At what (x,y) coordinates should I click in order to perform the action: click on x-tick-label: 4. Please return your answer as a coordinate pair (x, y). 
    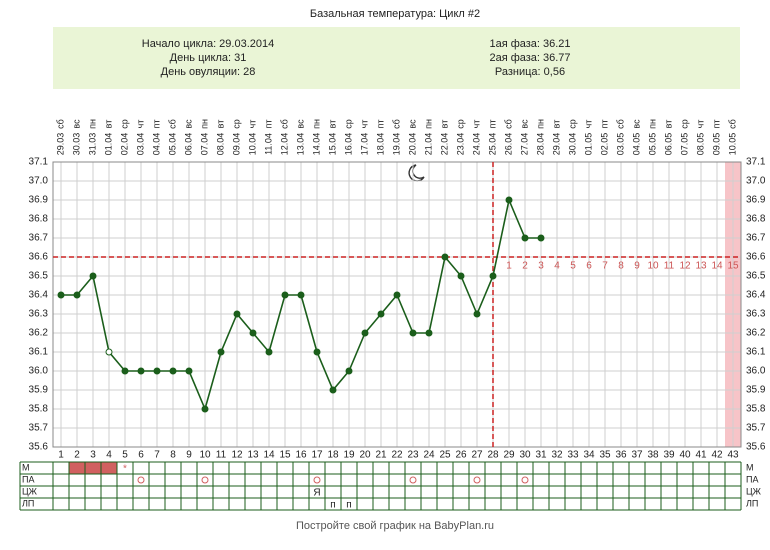
    Looking at the image, I should click on (109, 455).